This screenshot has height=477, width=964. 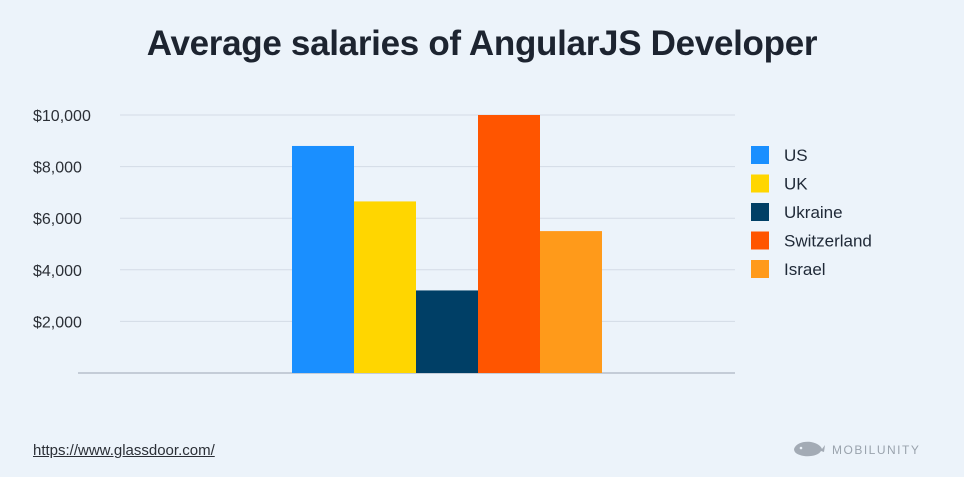 What do you see at coordinates (482, 43) in the screenshot?
I see `chart-title: Average salaries of AngularJS Developer` at bounding box center [482, 43].